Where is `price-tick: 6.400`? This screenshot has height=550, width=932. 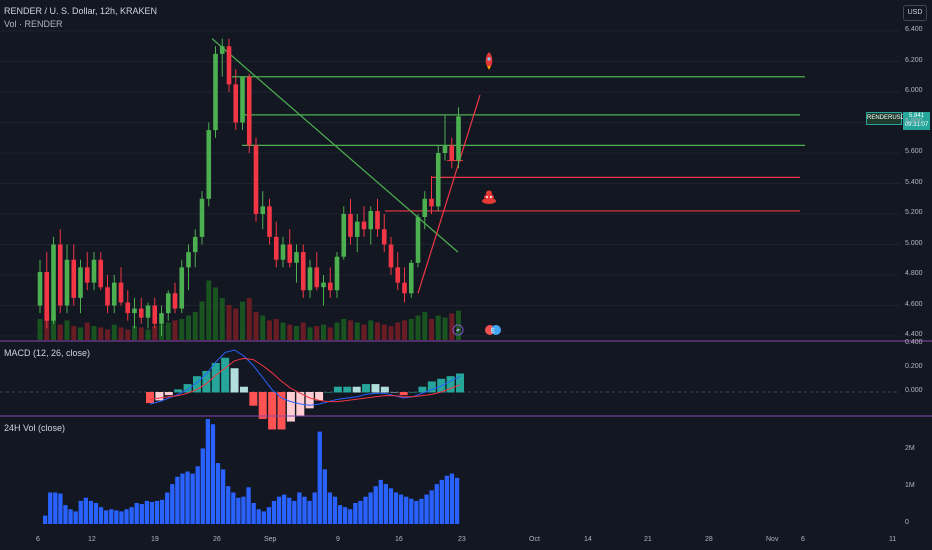
price-tick: 6.400 is located at coordinates (914, 29).